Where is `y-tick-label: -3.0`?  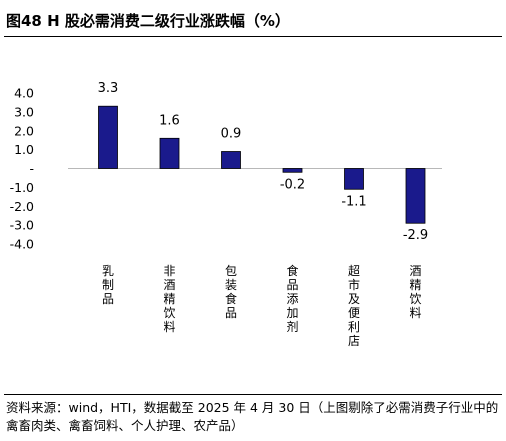 y-tick-label: -3.0 is located at coordinates (22, 225).